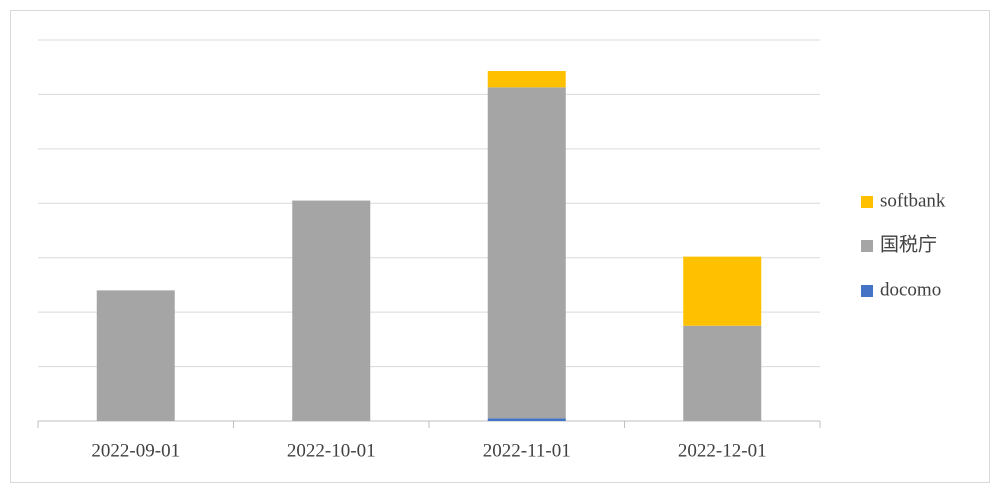 The image size is (1000, 493). Describe the element at coordinates (135, 450) in the screenshot. I see `x-tick-label: 2022-09-01` at that location.